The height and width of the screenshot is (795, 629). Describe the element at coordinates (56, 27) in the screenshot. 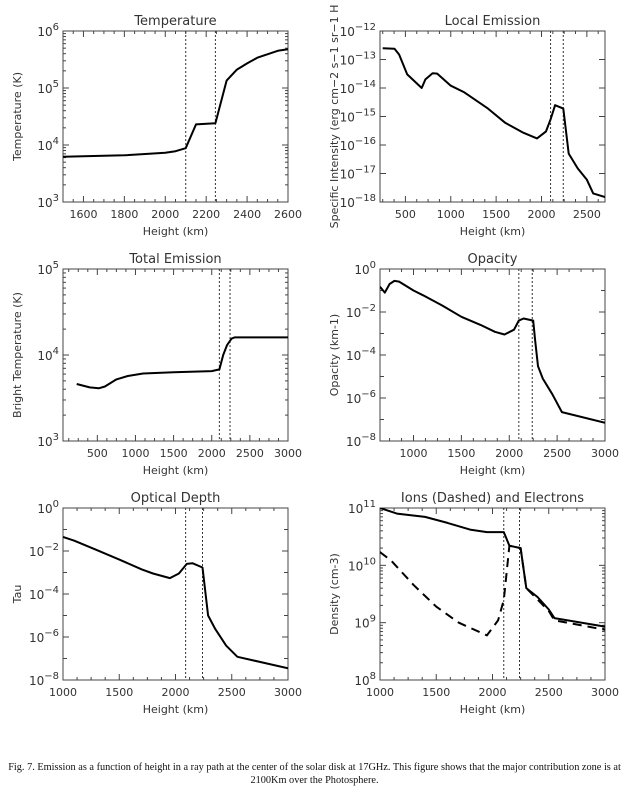

I see `y-tick-exponent: 6` at that location.